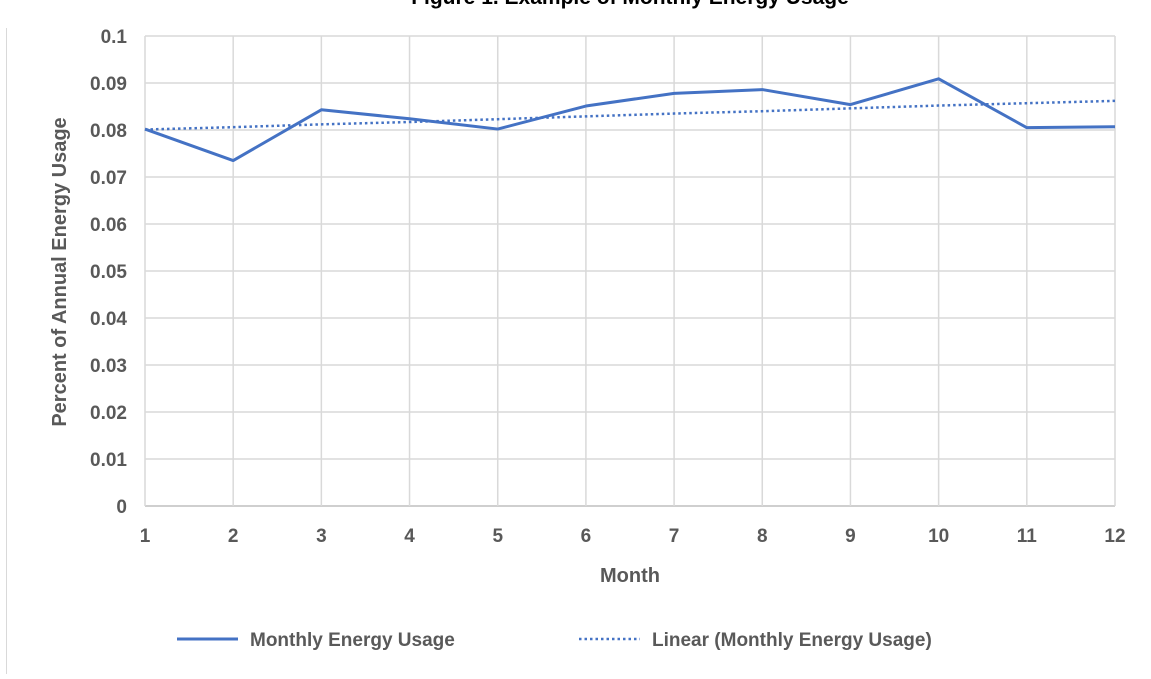 The image size is (1151, 679). Describe the element at coordinates (108, 84) in the screenshot. I see `y-tick-label: 0.09` at that location.